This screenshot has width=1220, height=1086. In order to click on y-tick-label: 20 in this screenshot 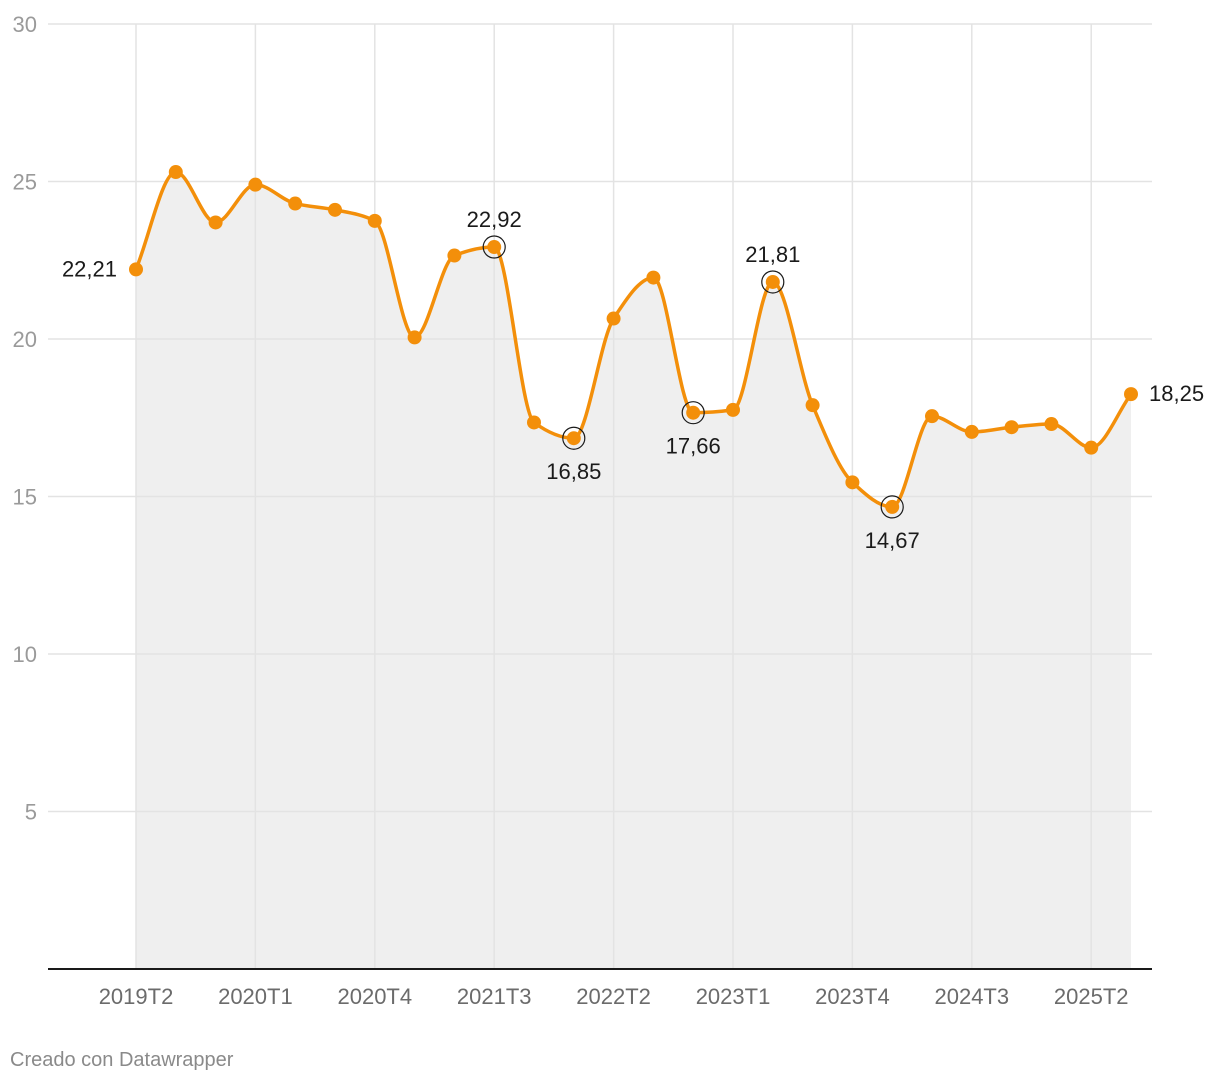, I will do `click(25, 339)`.